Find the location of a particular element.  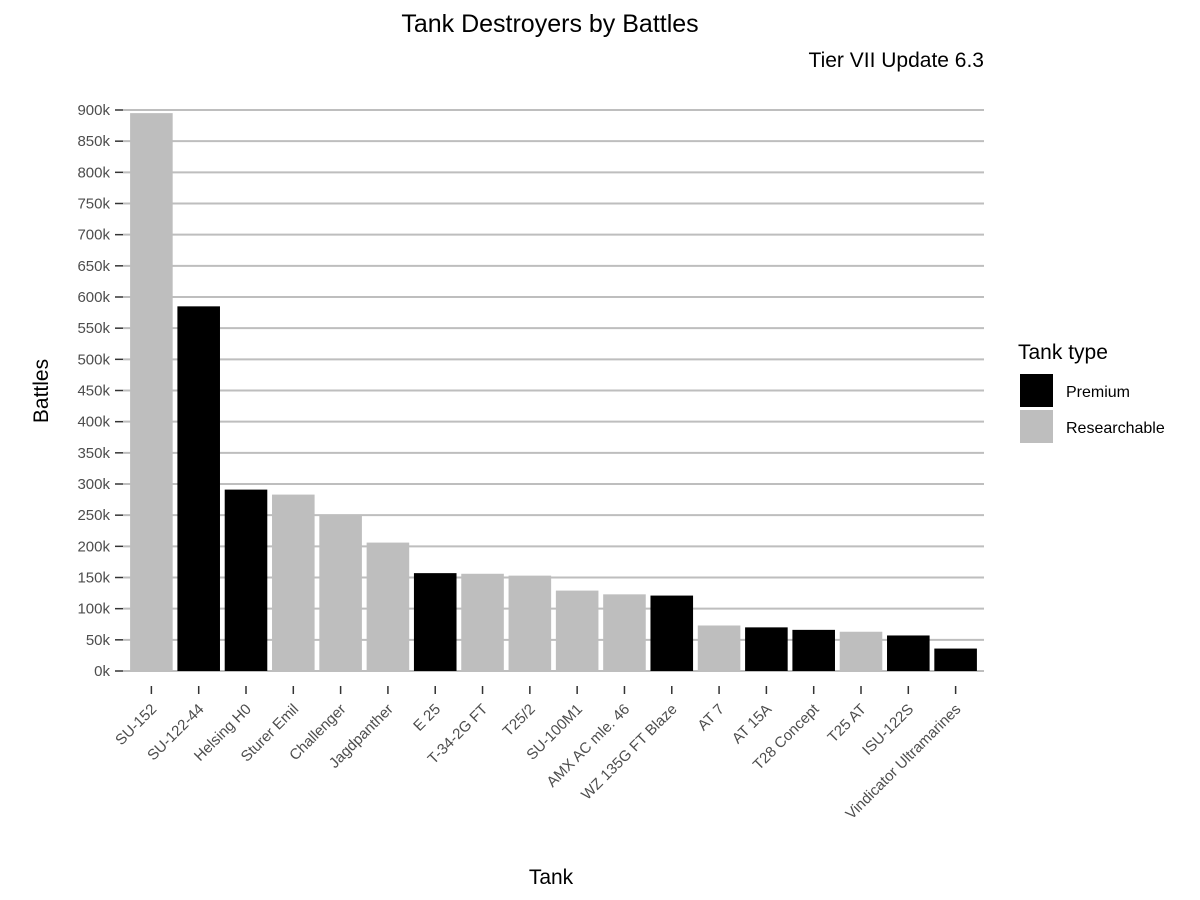

legend-label-researchable: Researchable is located at coordinates (1115, 428).